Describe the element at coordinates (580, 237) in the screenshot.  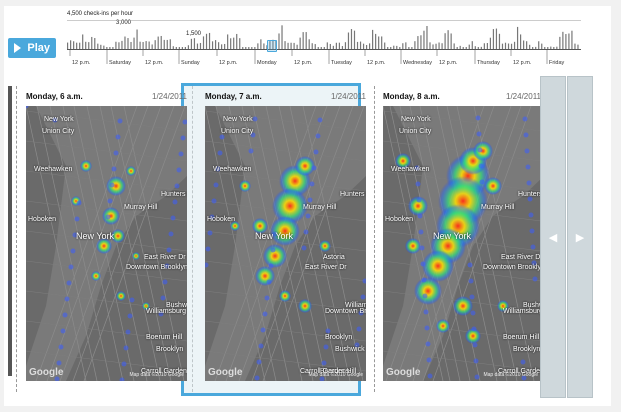
I see `next-button: ▶` at that location.